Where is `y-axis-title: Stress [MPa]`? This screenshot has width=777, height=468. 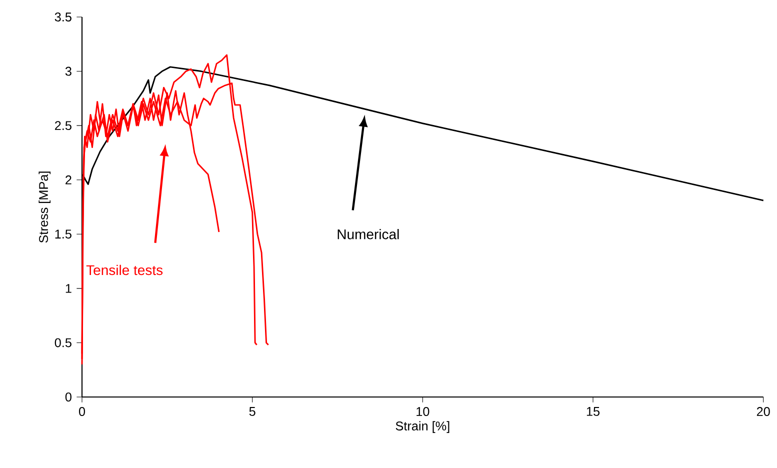 y-axis-title: Stress [MPa] is located at coordinates (44, 207).